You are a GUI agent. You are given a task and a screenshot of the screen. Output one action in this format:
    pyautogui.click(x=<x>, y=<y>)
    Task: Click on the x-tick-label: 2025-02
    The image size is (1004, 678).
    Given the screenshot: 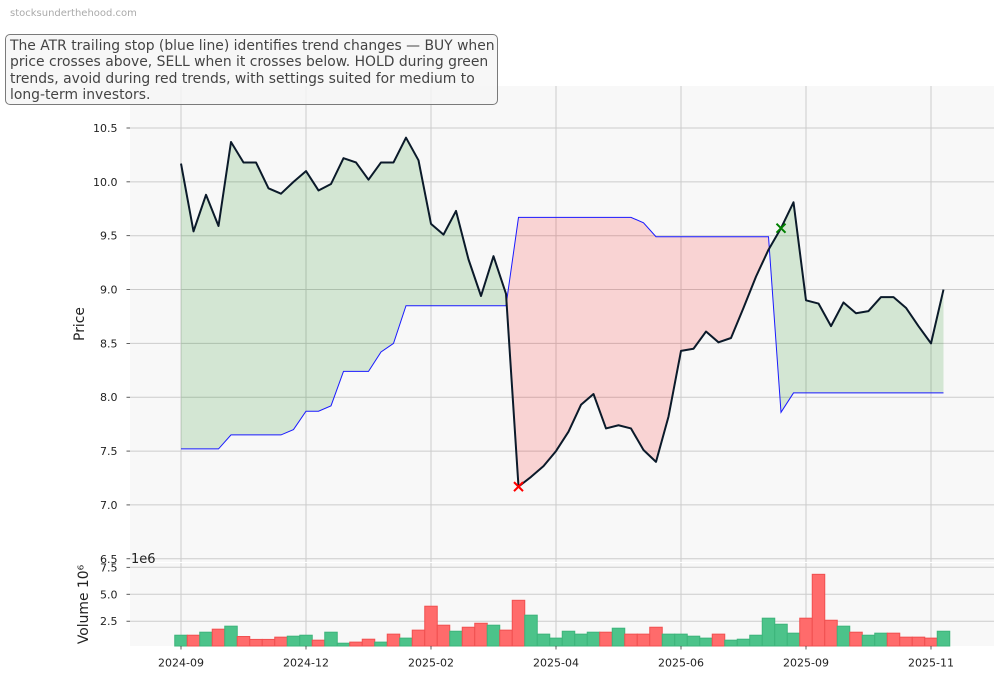 What is the action you would take?
    pyautogui.click(x=431, y=663)
    